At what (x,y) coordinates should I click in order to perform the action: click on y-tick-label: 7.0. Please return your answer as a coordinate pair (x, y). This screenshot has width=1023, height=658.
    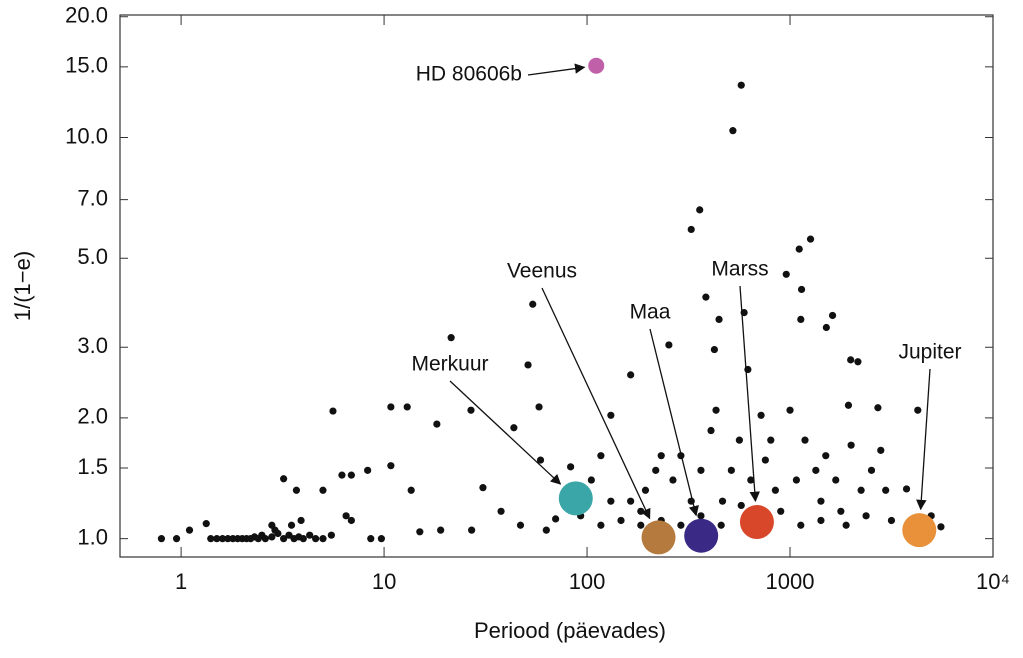
    Looking at the image, I should click on (92, 197).